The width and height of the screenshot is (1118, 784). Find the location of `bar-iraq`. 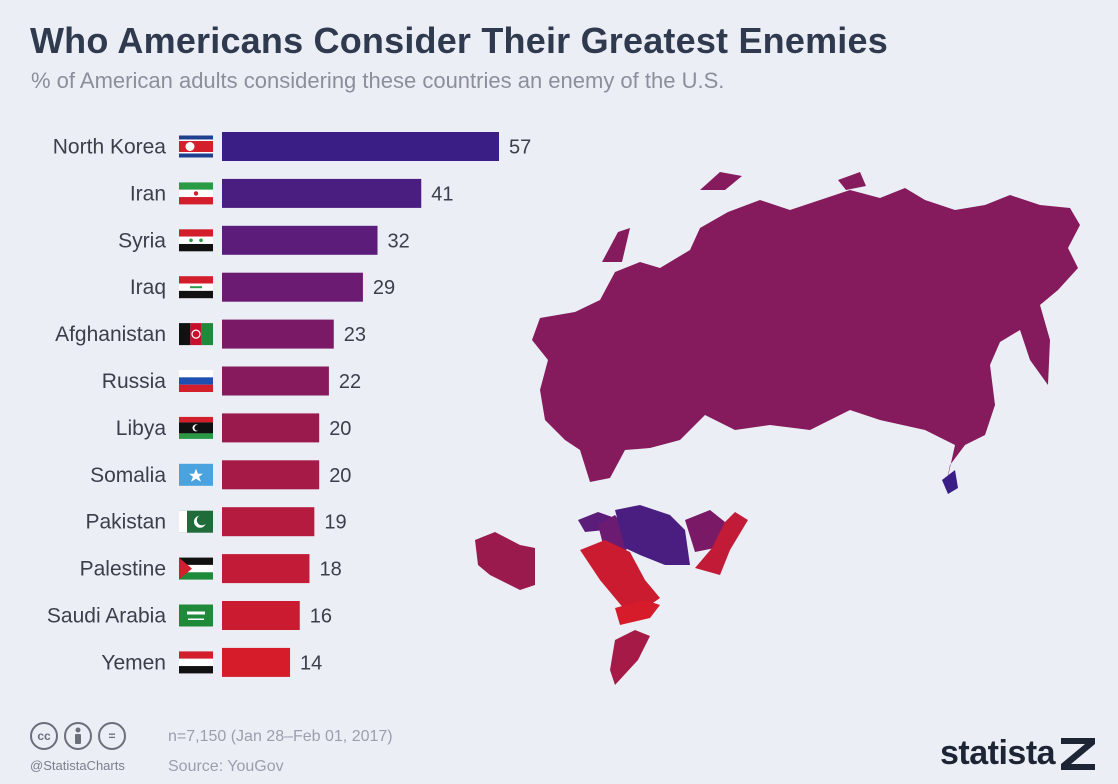

bar-iraq is located at coordinates (292, 287).